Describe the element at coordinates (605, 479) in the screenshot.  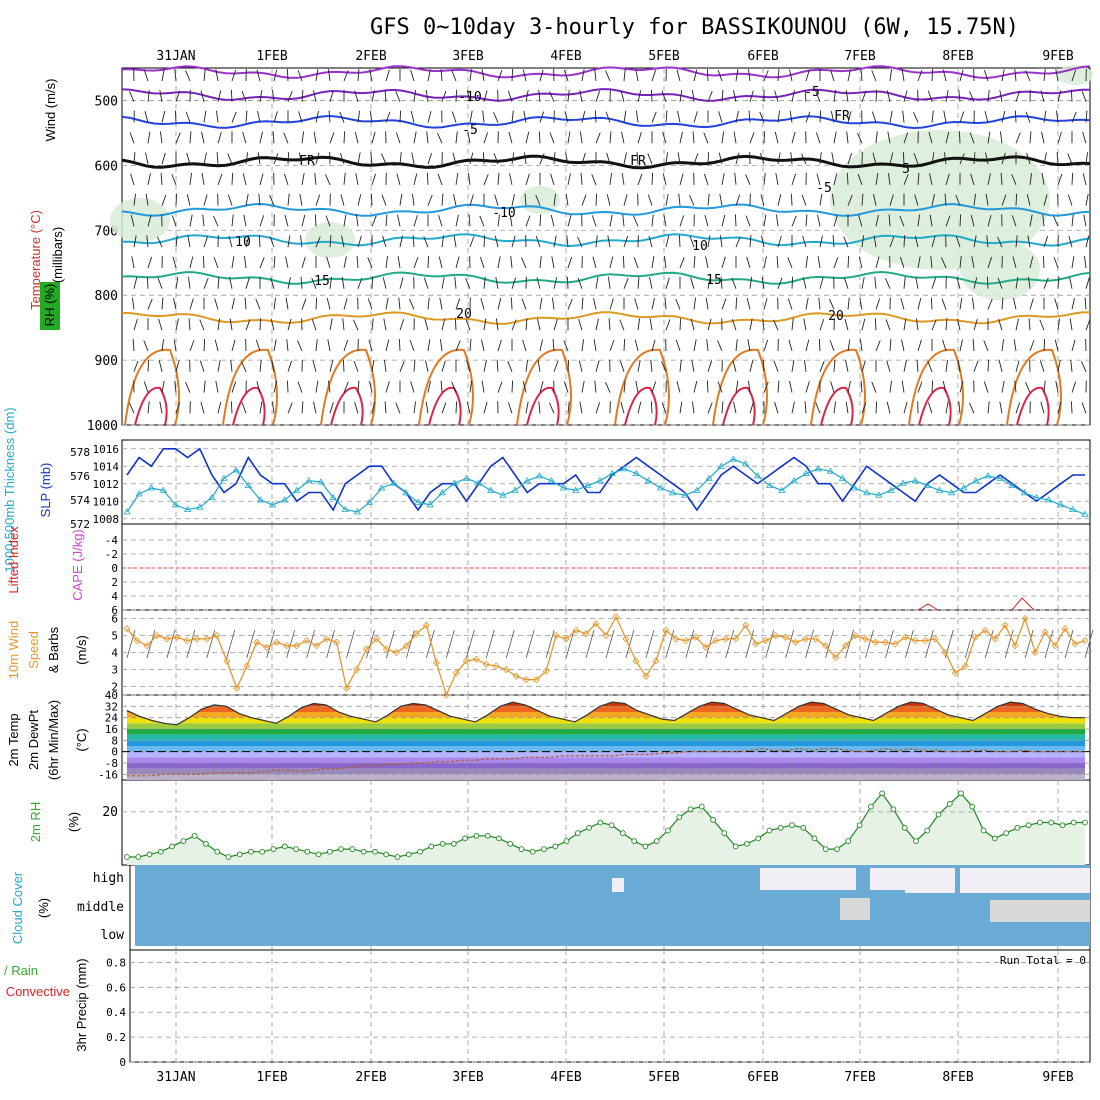
I see `slp-line` at that location.